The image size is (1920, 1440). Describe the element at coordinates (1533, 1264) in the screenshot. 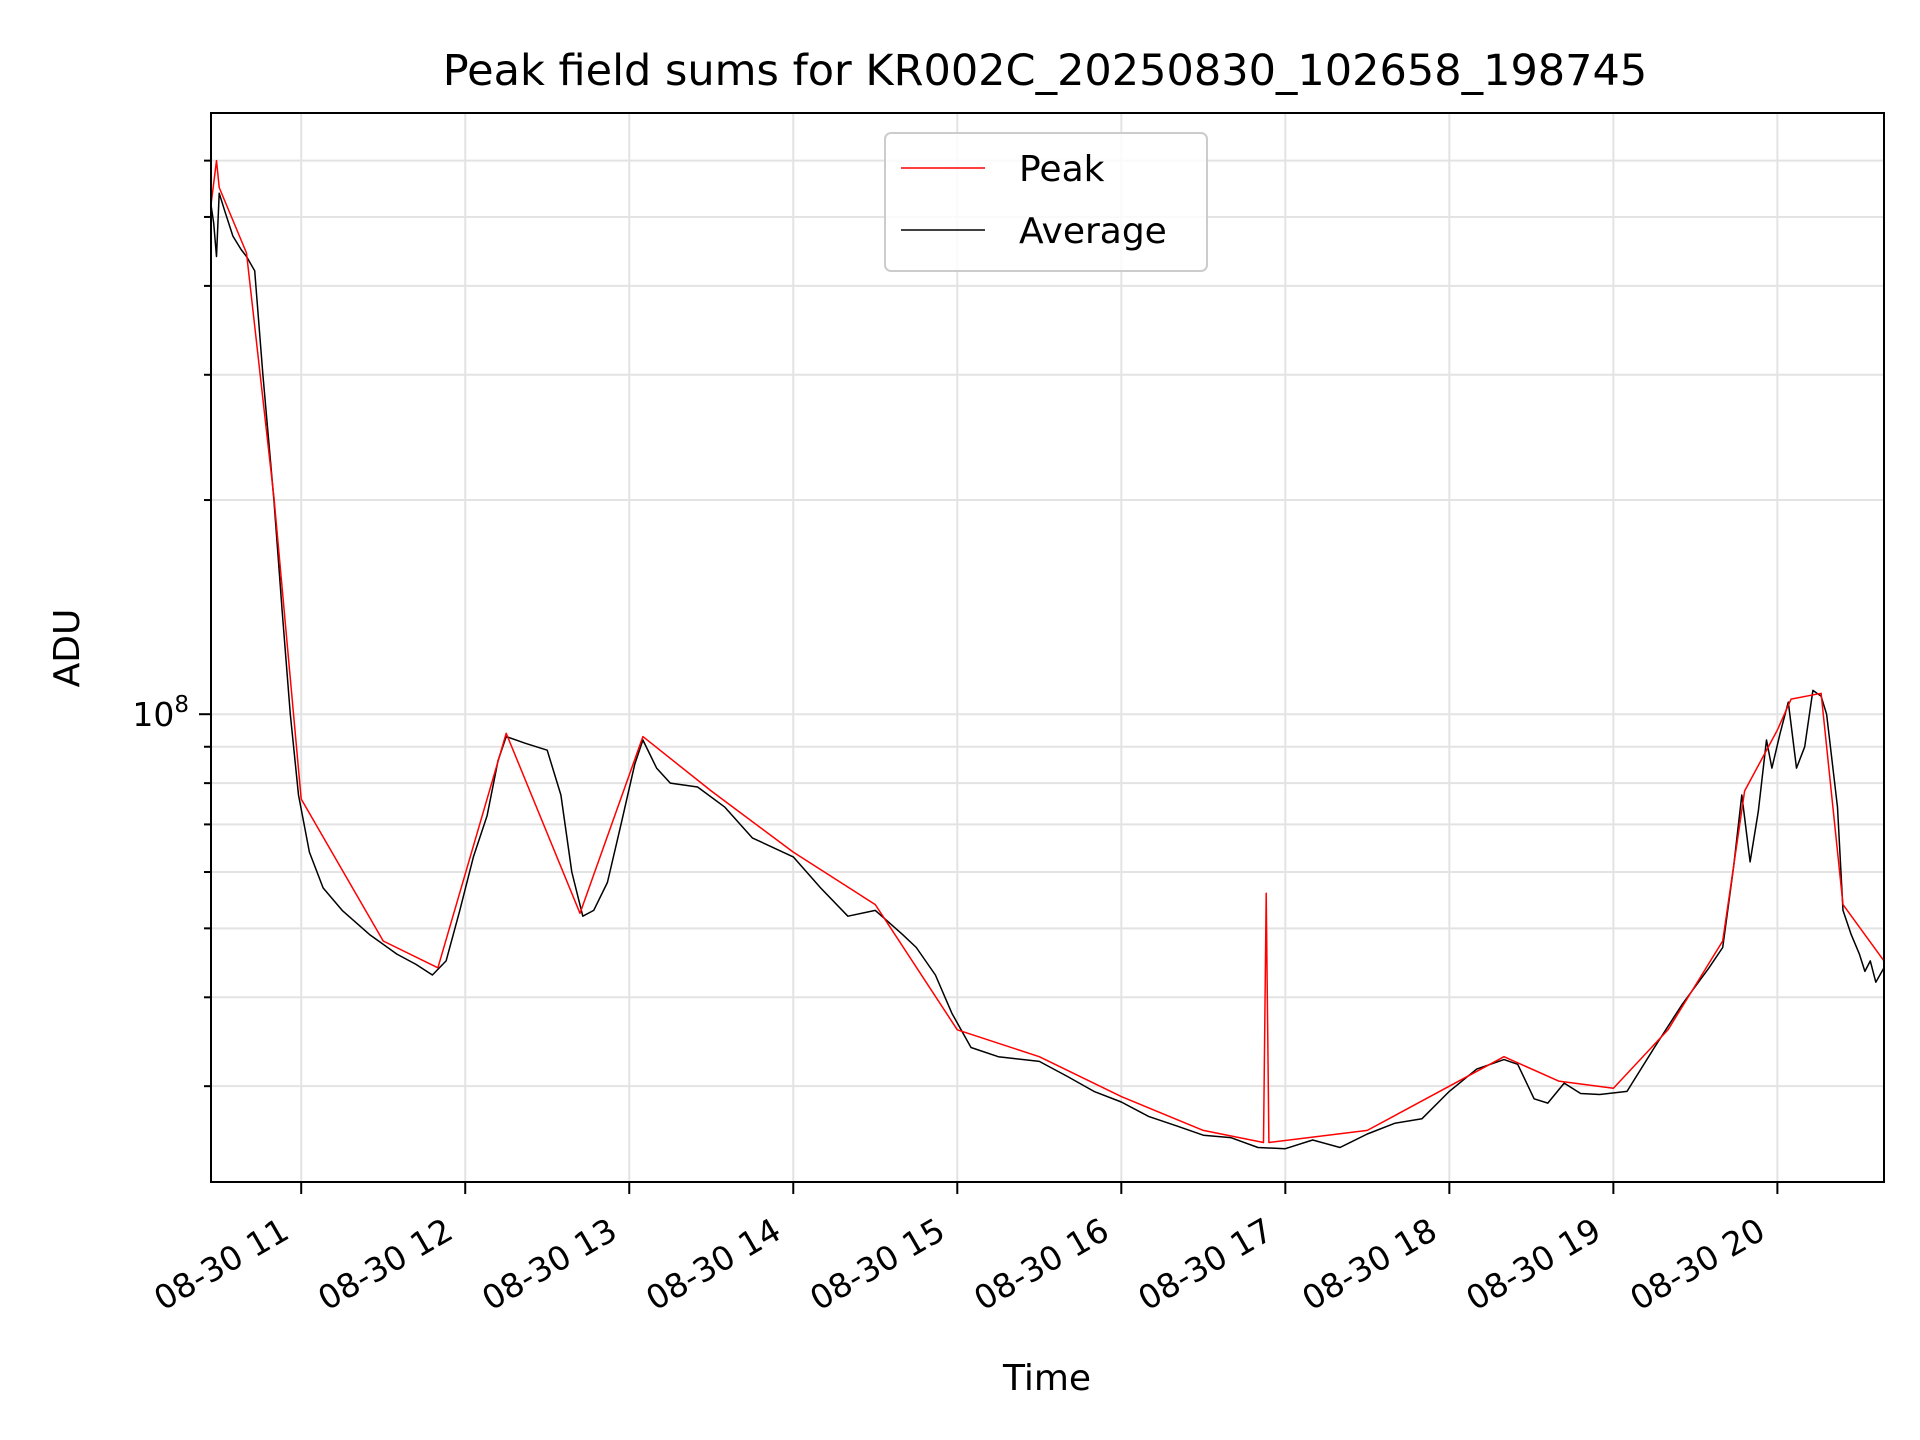

I see `x-tick-label: 08-30 19` at that location.